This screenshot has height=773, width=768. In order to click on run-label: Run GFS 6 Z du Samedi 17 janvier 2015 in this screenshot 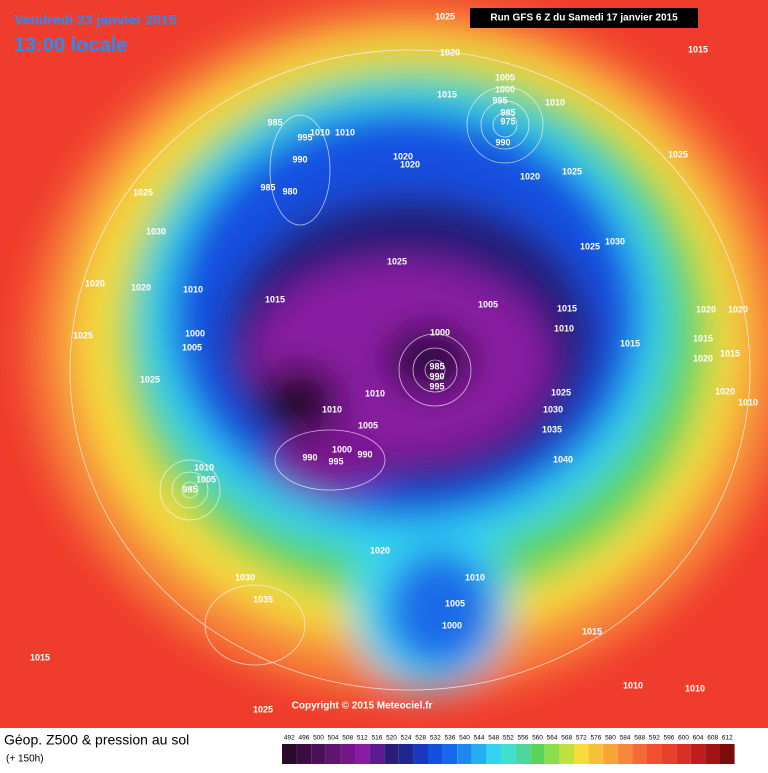, I will do `click(584, 18)`.